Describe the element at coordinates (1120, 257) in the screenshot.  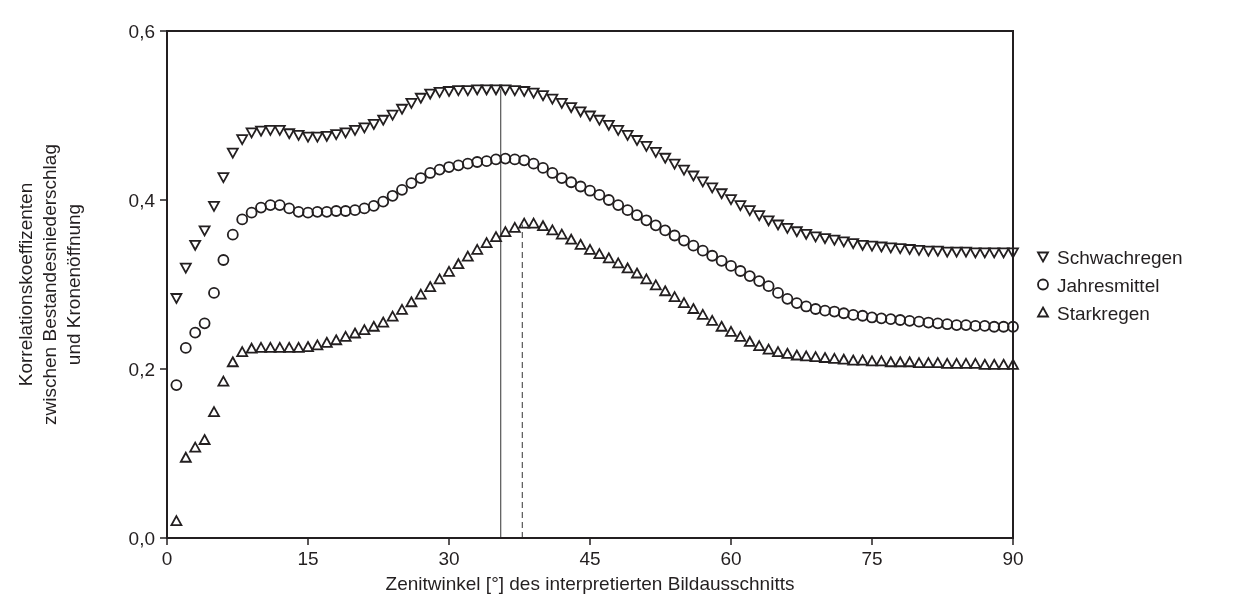
I see `legend-label: Schwachregen` at that location.